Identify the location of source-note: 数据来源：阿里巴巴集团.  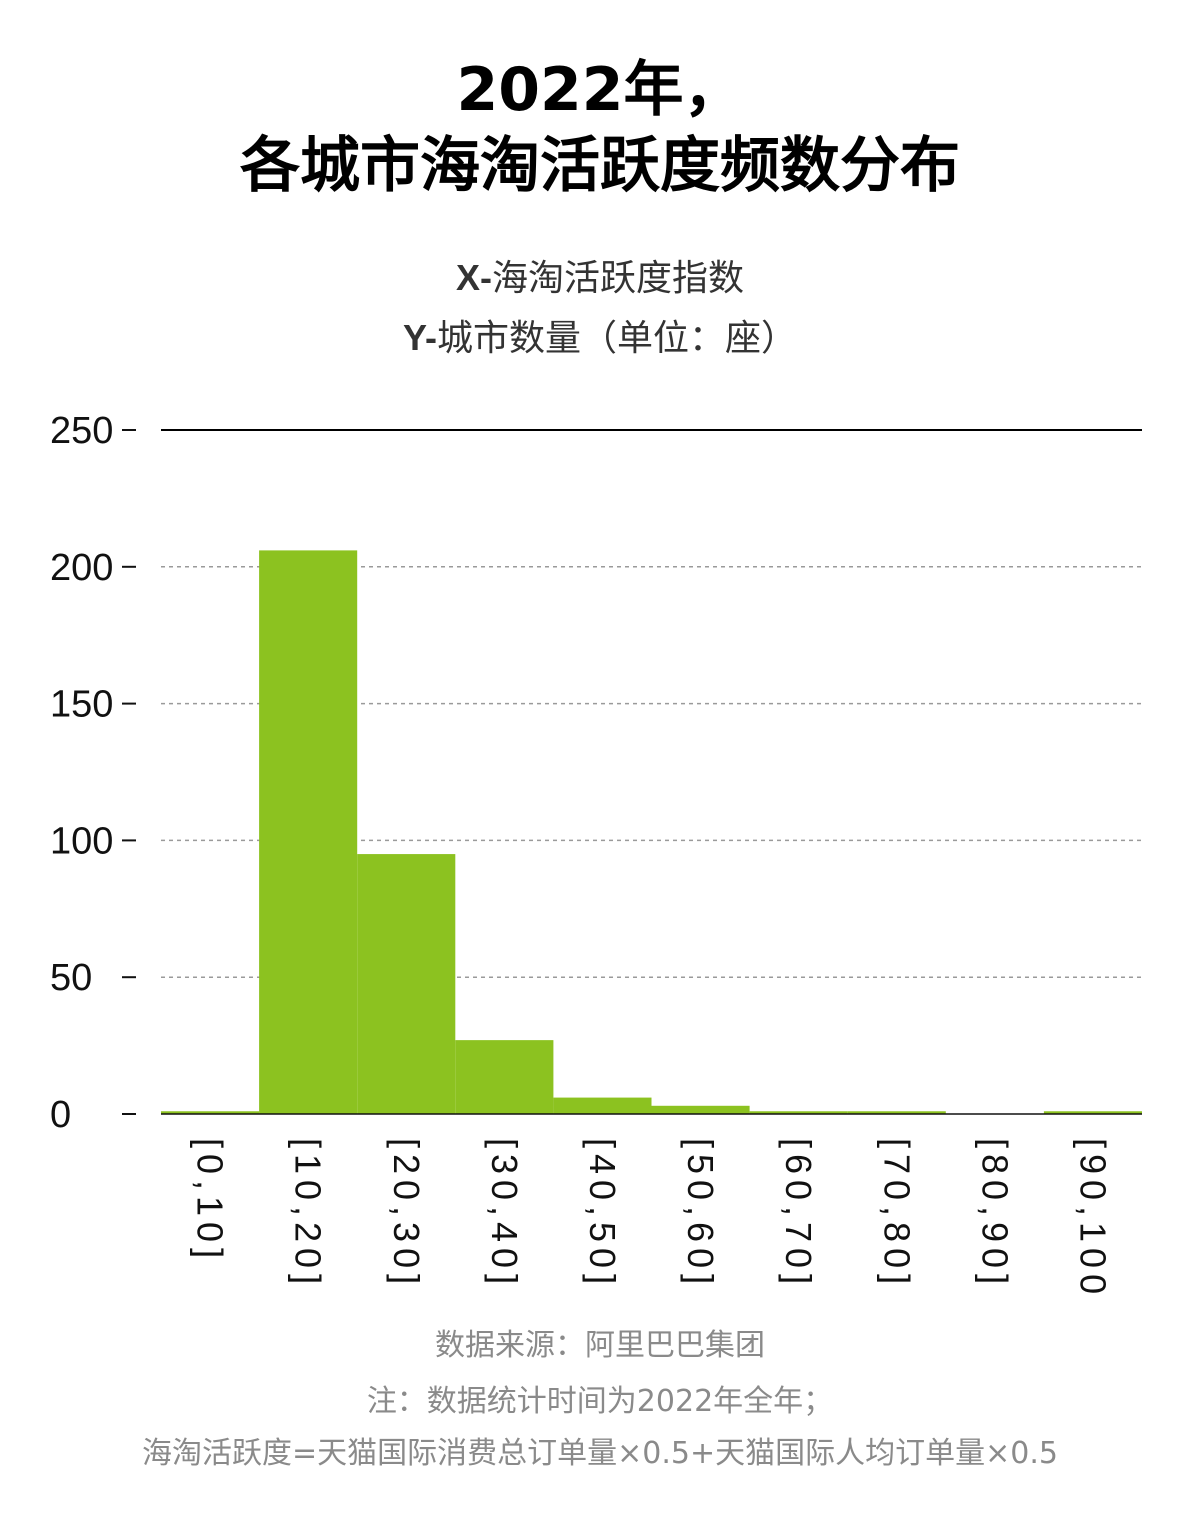
(600, 1345).